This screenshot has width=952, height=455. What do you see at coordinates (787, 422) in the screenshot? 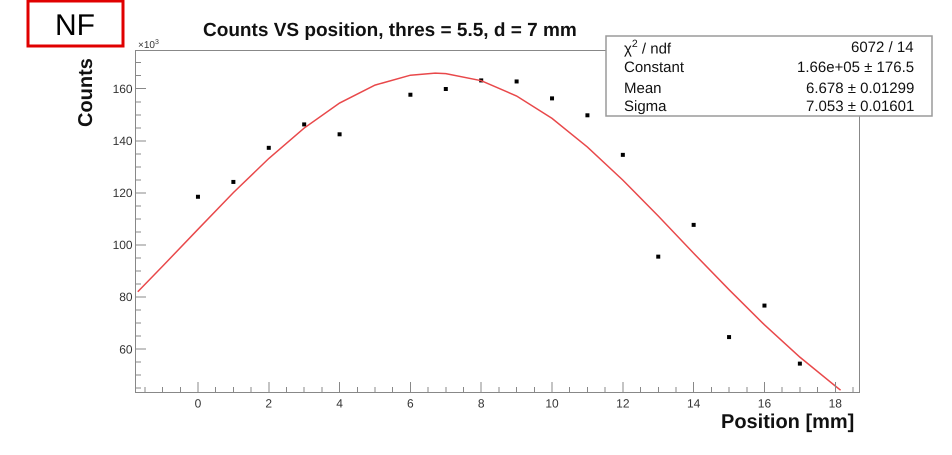
I see `x-axis-title: Position [mm]` at bounding box center [787, 422].